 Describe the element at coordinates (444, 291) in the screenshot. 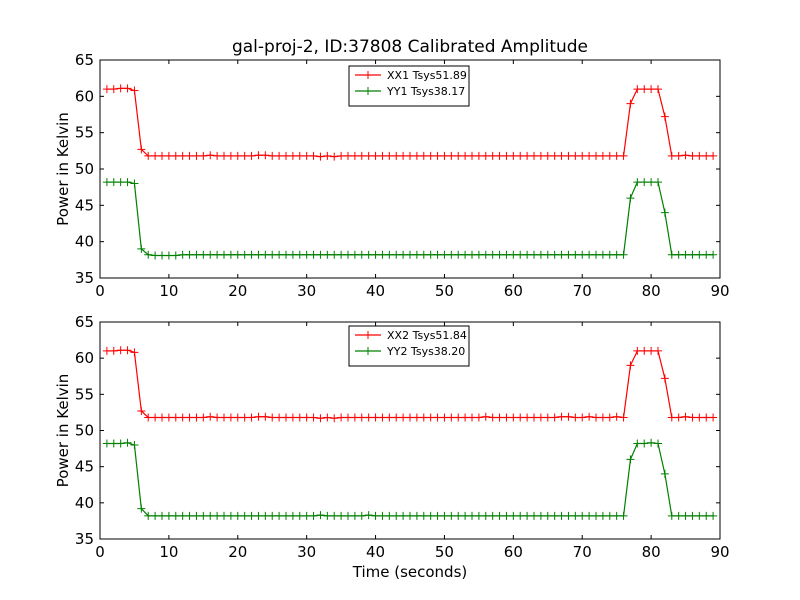

I see `x-tick-label: 50` at that location.